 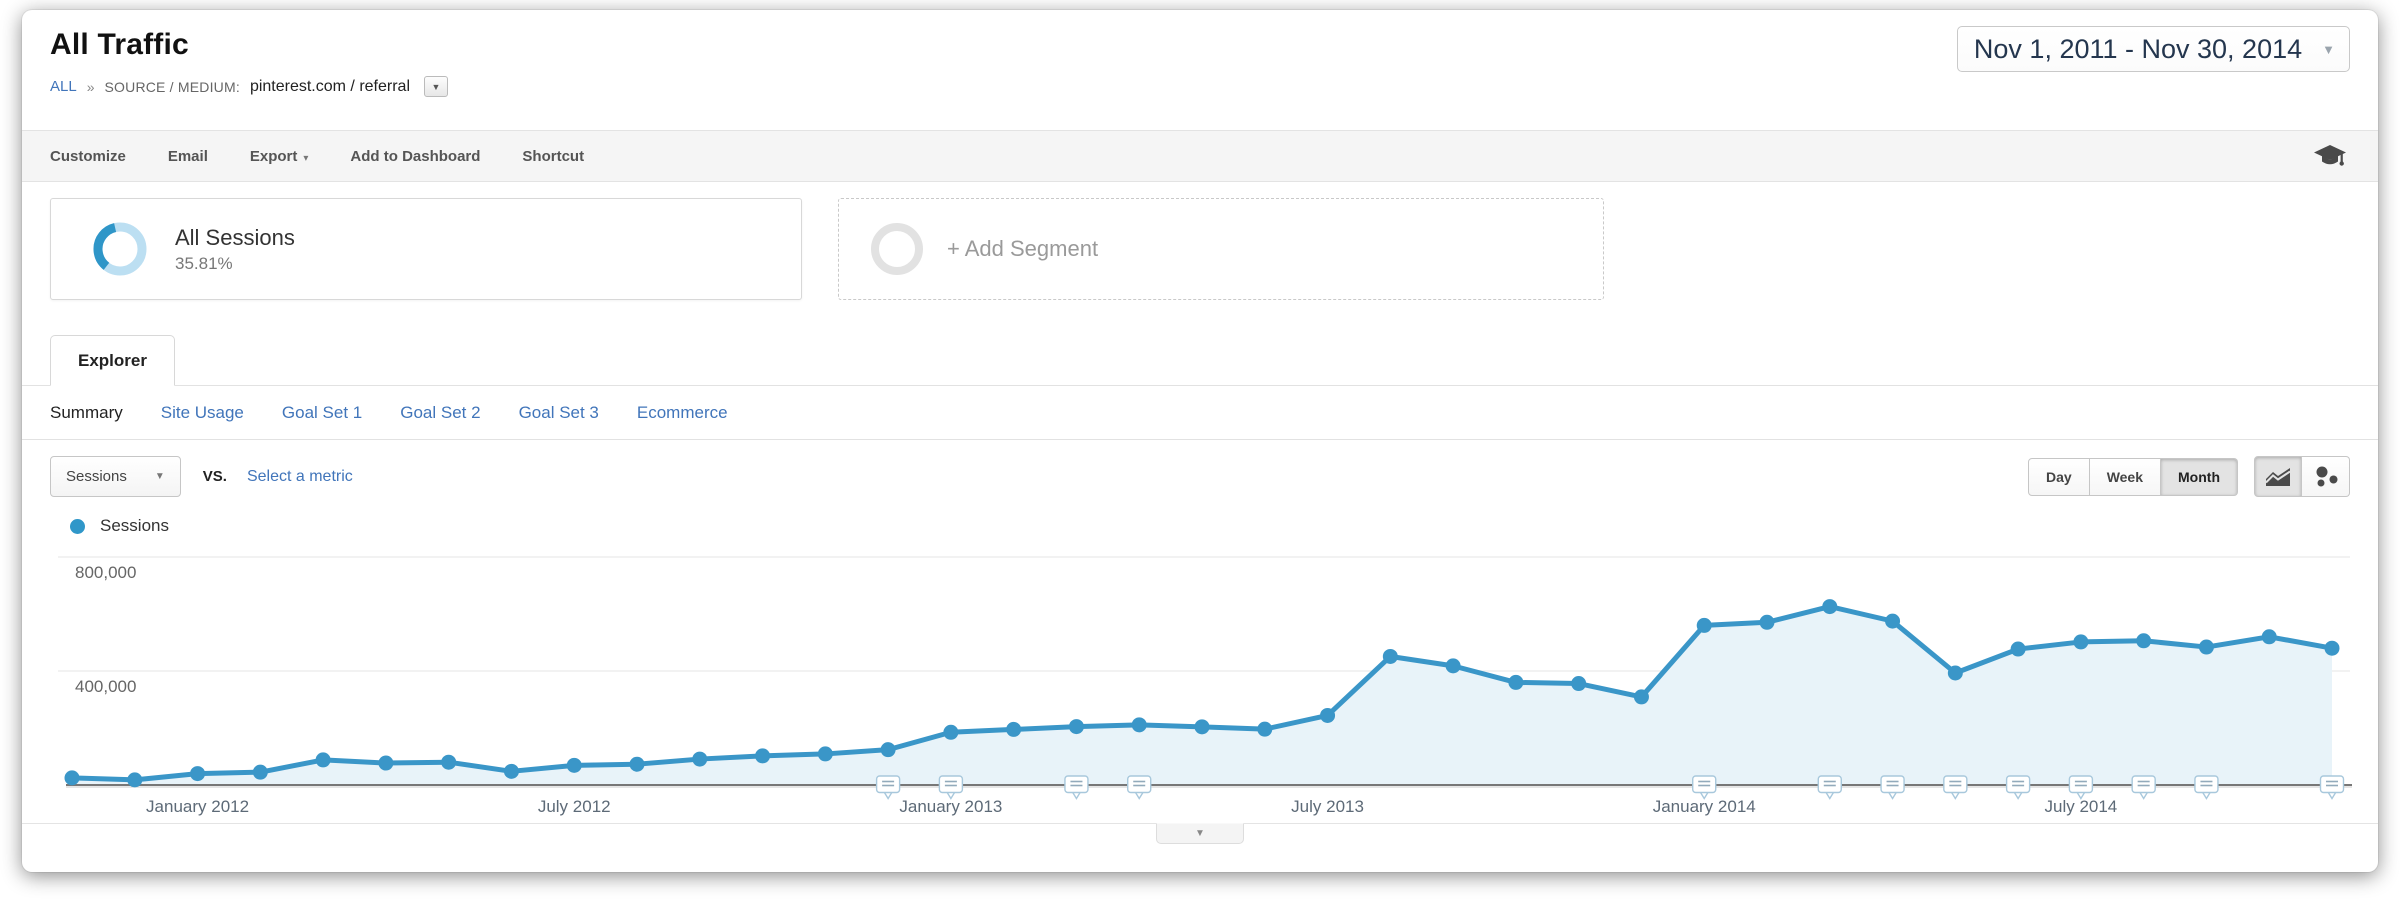 What do you see at coordinates (763, 756) in the screenshot?
I see `data-point-oct-2012` at bounding box center [763, 756].